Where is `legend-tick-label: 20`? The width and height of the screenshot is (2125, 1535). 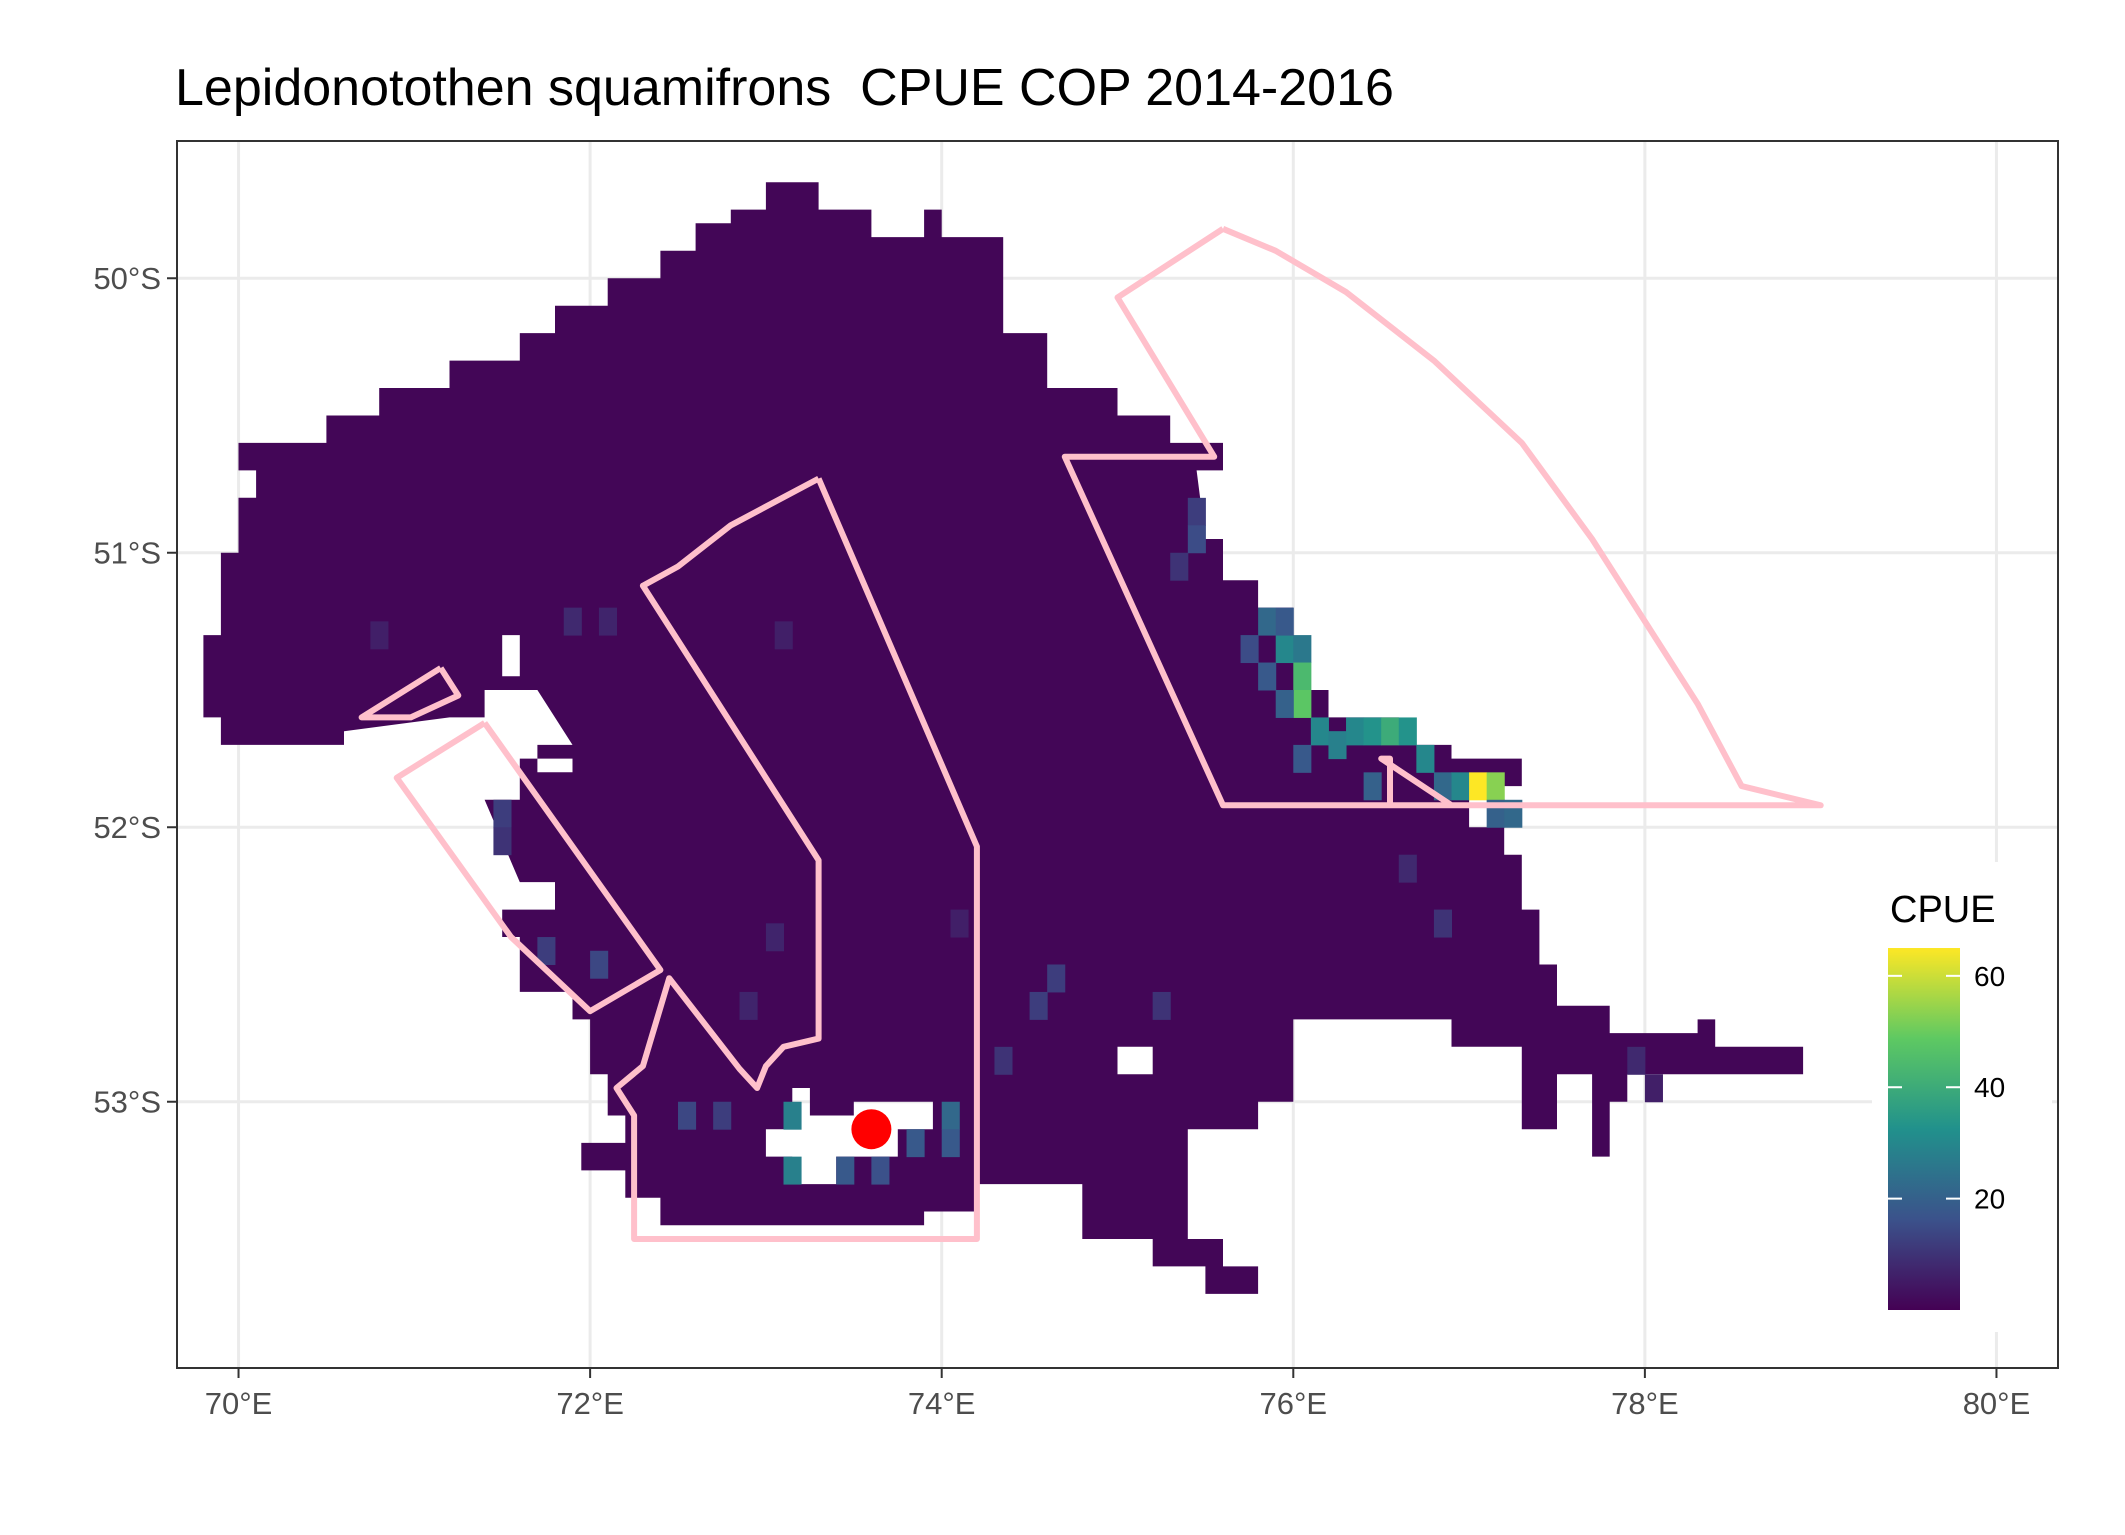 legend-tick-label: 20 is located at coordinates (1989, 1199).